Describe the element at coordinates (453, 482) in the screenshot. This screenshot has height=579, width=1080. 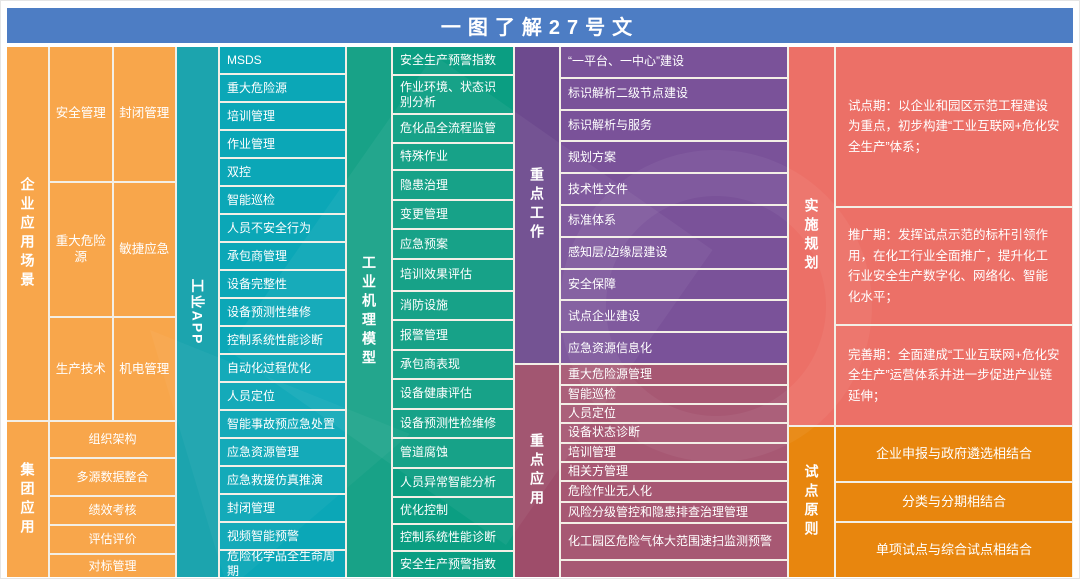
I see `mechanism-model-item: 人员异常智能分析` at that location.